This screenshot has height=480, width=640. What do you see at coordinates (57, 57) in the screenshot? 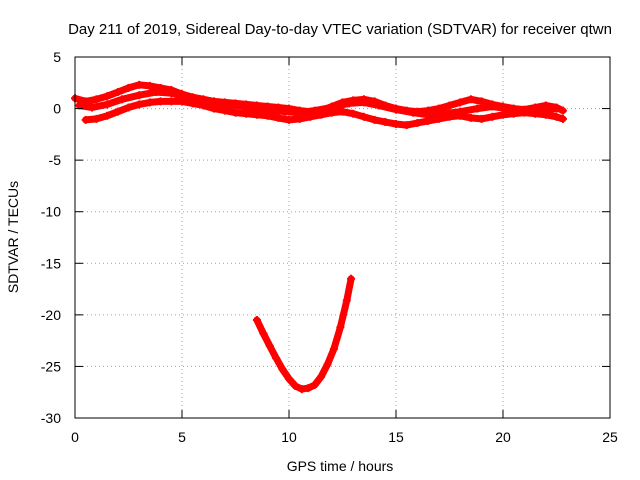
I see `y-tick-label: 5` at bounding box center [57, 57].